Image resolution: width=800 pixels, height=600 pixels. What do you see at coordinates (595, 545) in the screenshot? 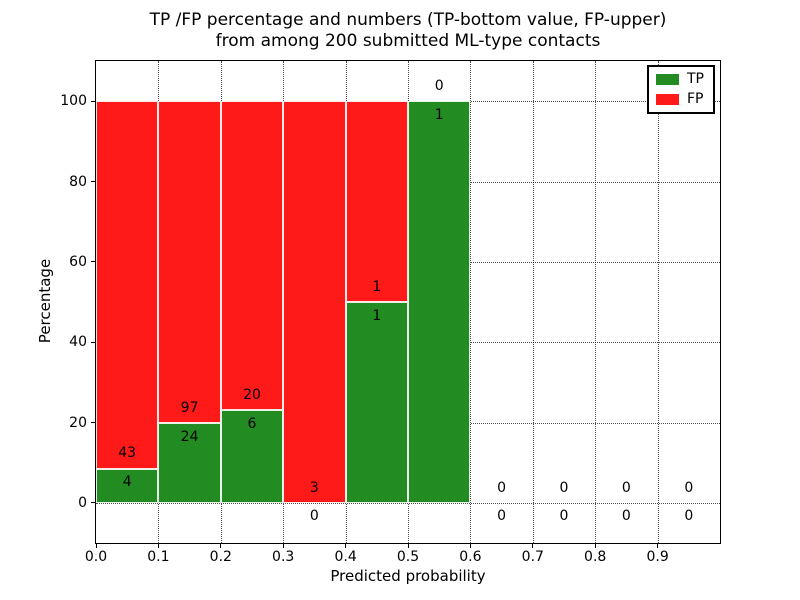
I see `x-tick-0.8` at bounding box center [595, 545].